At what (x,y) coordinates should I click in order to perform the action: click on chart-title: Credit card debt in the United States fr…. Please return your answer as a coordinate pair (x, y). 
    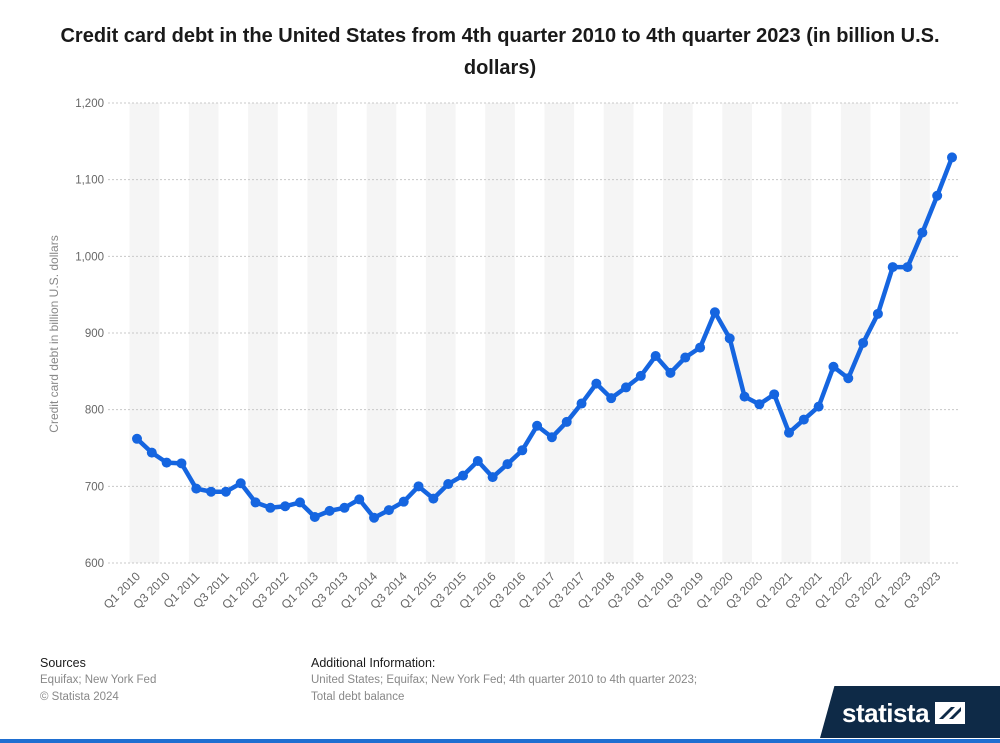
    Looking at the image, I should click on (500, 52).